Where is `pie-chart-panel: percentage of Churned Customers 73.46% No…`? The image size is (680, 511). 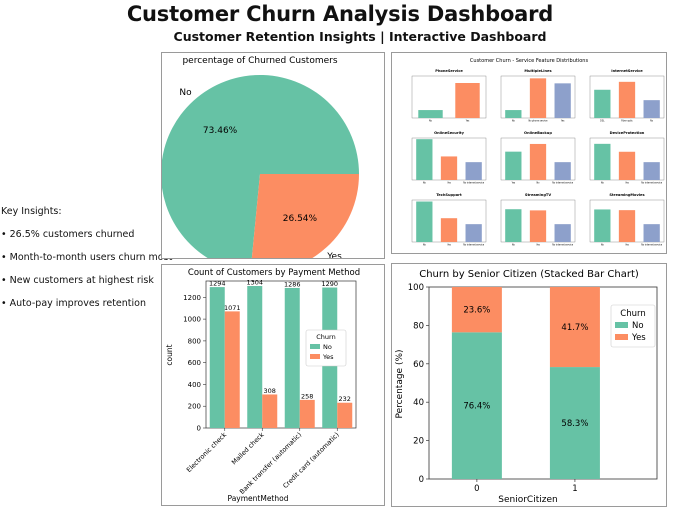
pie-chart-panel: percentage of Churned Customers 73.46% No… is located at coordinates (273, 162).